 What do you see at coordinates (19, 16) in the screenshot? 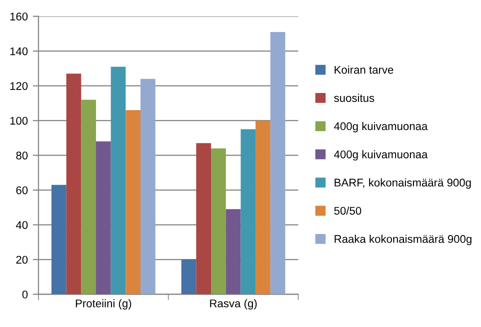
I see `y-tick-label: 160` at bounding box center [19, 16].